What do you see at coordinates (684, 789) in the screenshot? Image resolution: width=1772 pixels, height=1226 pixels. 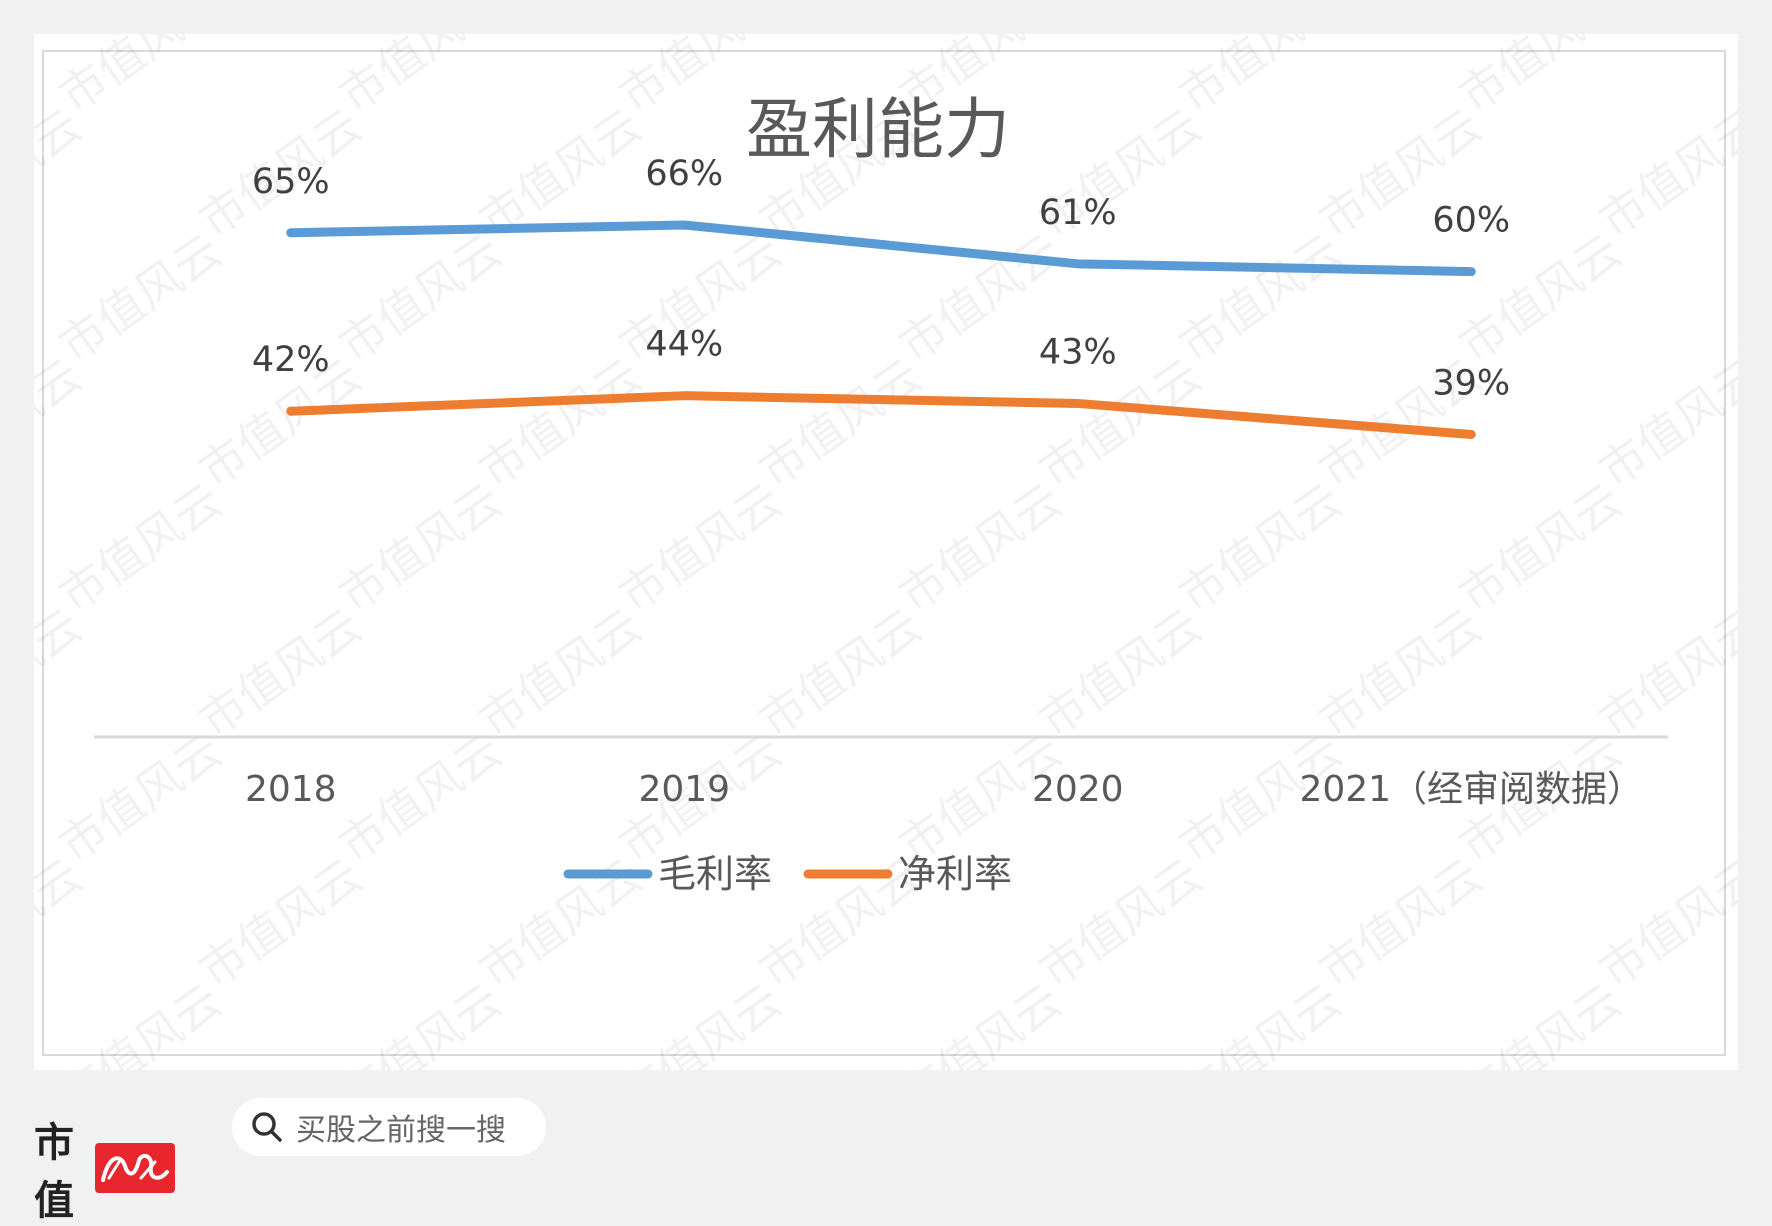 I see `x-tick-label: 2019` at bounding box center [684, 789].